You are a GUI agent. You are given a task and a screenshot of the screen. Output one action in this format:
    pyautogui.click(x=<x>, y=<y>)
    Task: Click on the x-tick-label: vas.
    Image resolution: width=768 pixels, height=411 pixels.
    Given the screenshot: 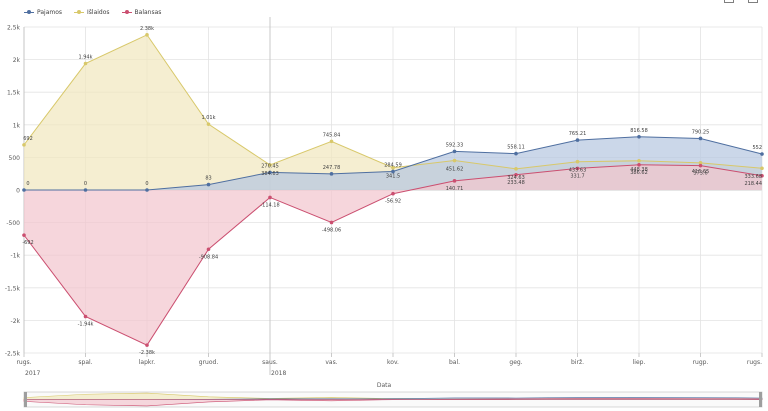 What is the action you would take?
    pyautogui.click(x=331, y=362)
    